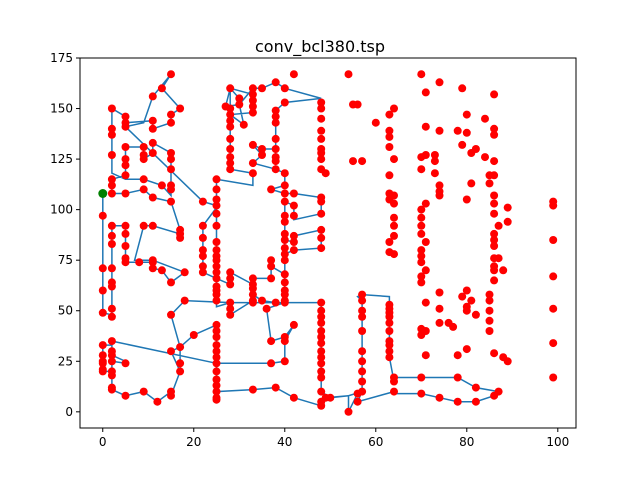 Image resolution: width=640 pixels, height=480 pixels. I want to click on x-tick-label: 100, so click(557, 442).